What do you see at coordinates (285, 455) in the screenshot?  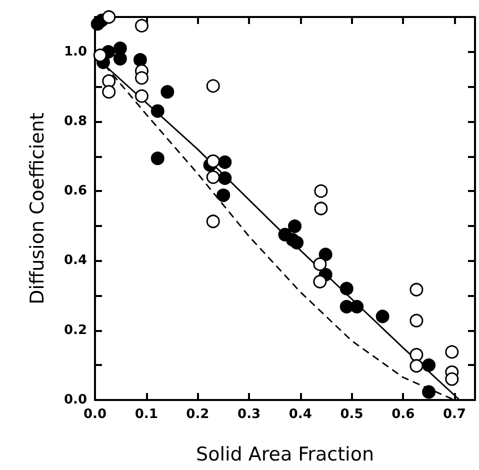 I see `x-axis-title: Solid Area Fraction` at bounding box center [285, 455].